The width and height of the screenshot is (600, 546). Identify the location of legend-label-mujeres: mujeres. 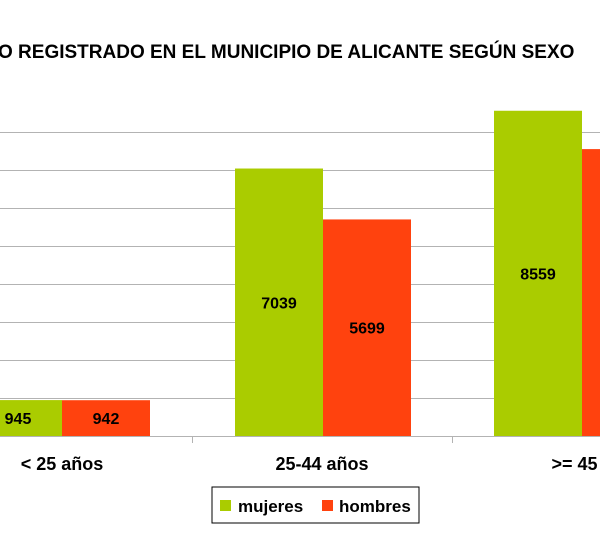
(270, 506).